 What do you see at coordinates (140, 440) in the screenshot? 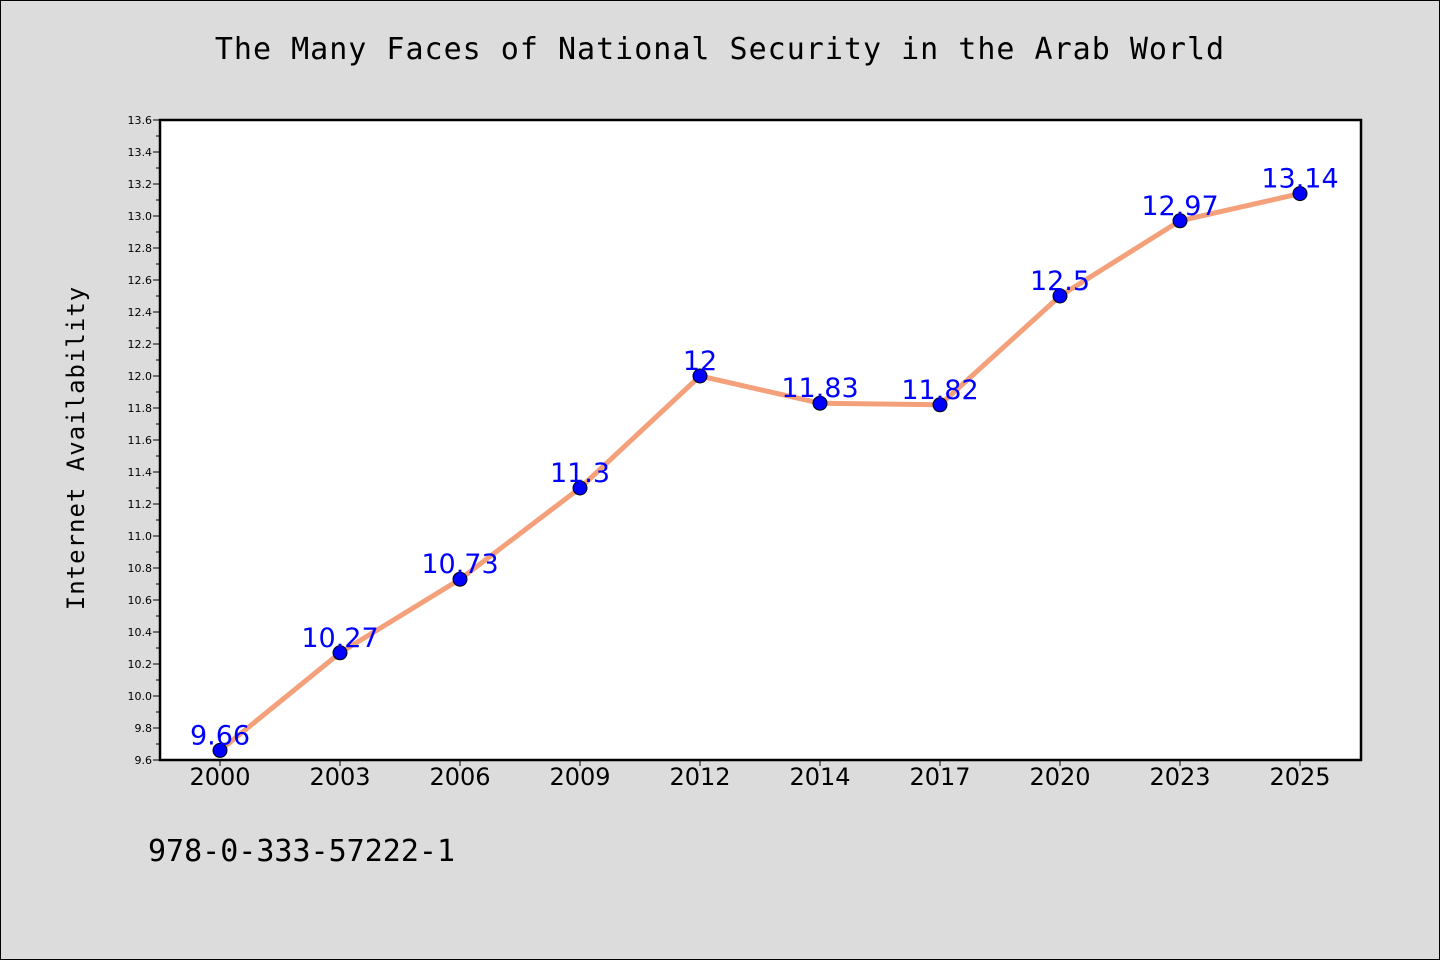
I see `y-tick-label: 11.6` at bounding box center [140, 440].